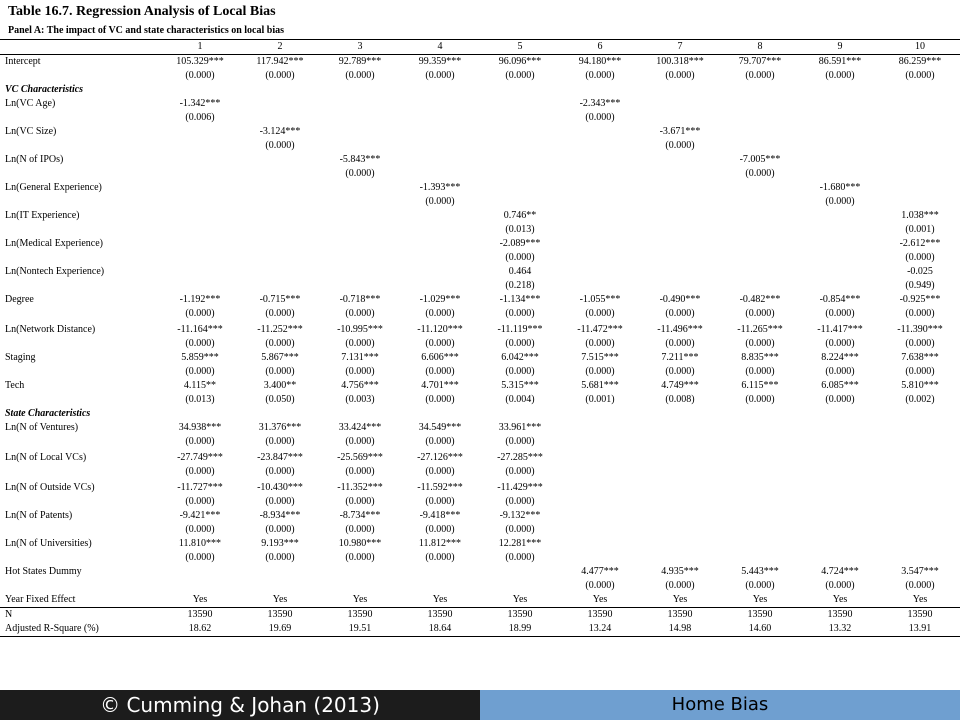 Image resolution: width=960 pixels, height=720 pixels. Describe the element at coordinates (440, 299) in the screenshot. I see `coefficient-cell: -1.029***` at that location.